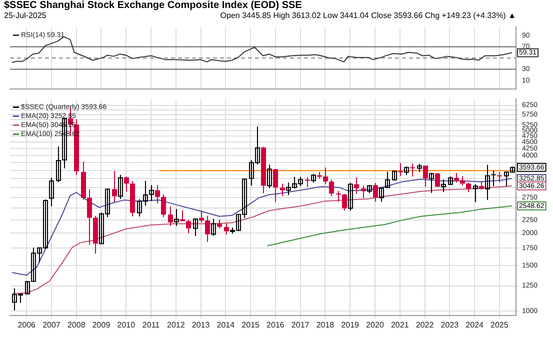  Describe the element at coordinates (300, 325) in the screenshot. I see `x-tick-label: 2017` at that location.